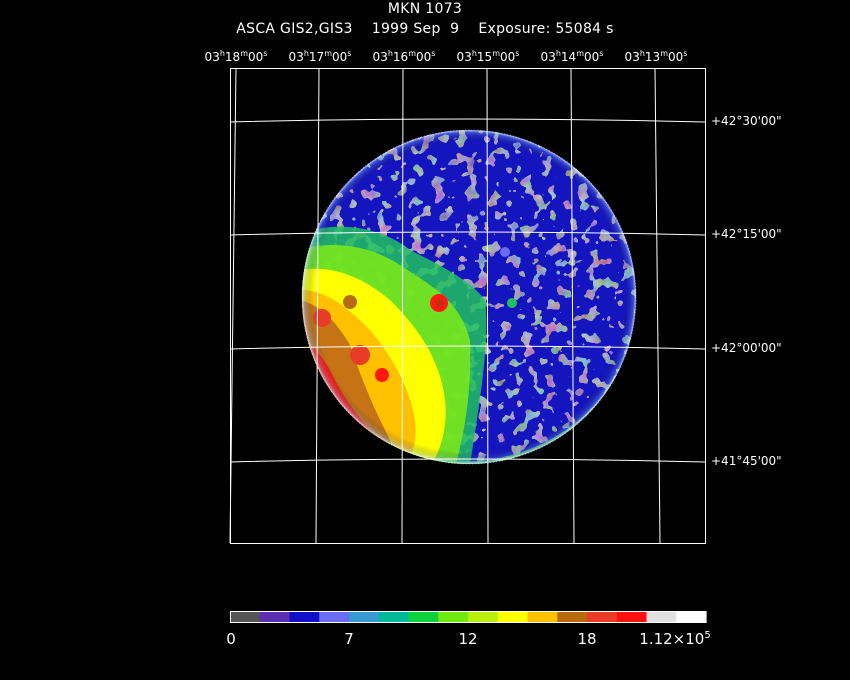 The image size is (850, 680). What do you see at coordinates (294, 29) in the screenshot?
I see `instrument-label: ASCA GIS2,GIS3` at bounding box center [294, 29].